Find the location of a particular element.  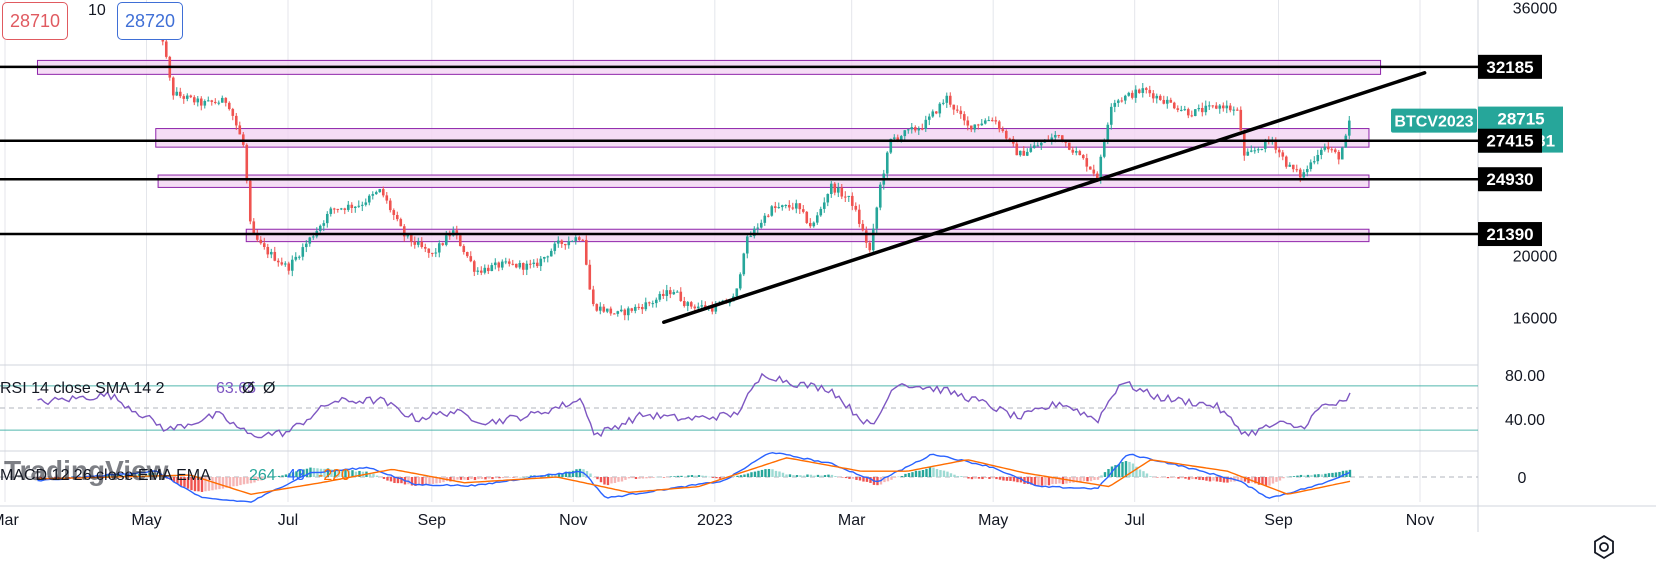

macd-y-tick-label: 0 is located at coordinates (1522, 478).